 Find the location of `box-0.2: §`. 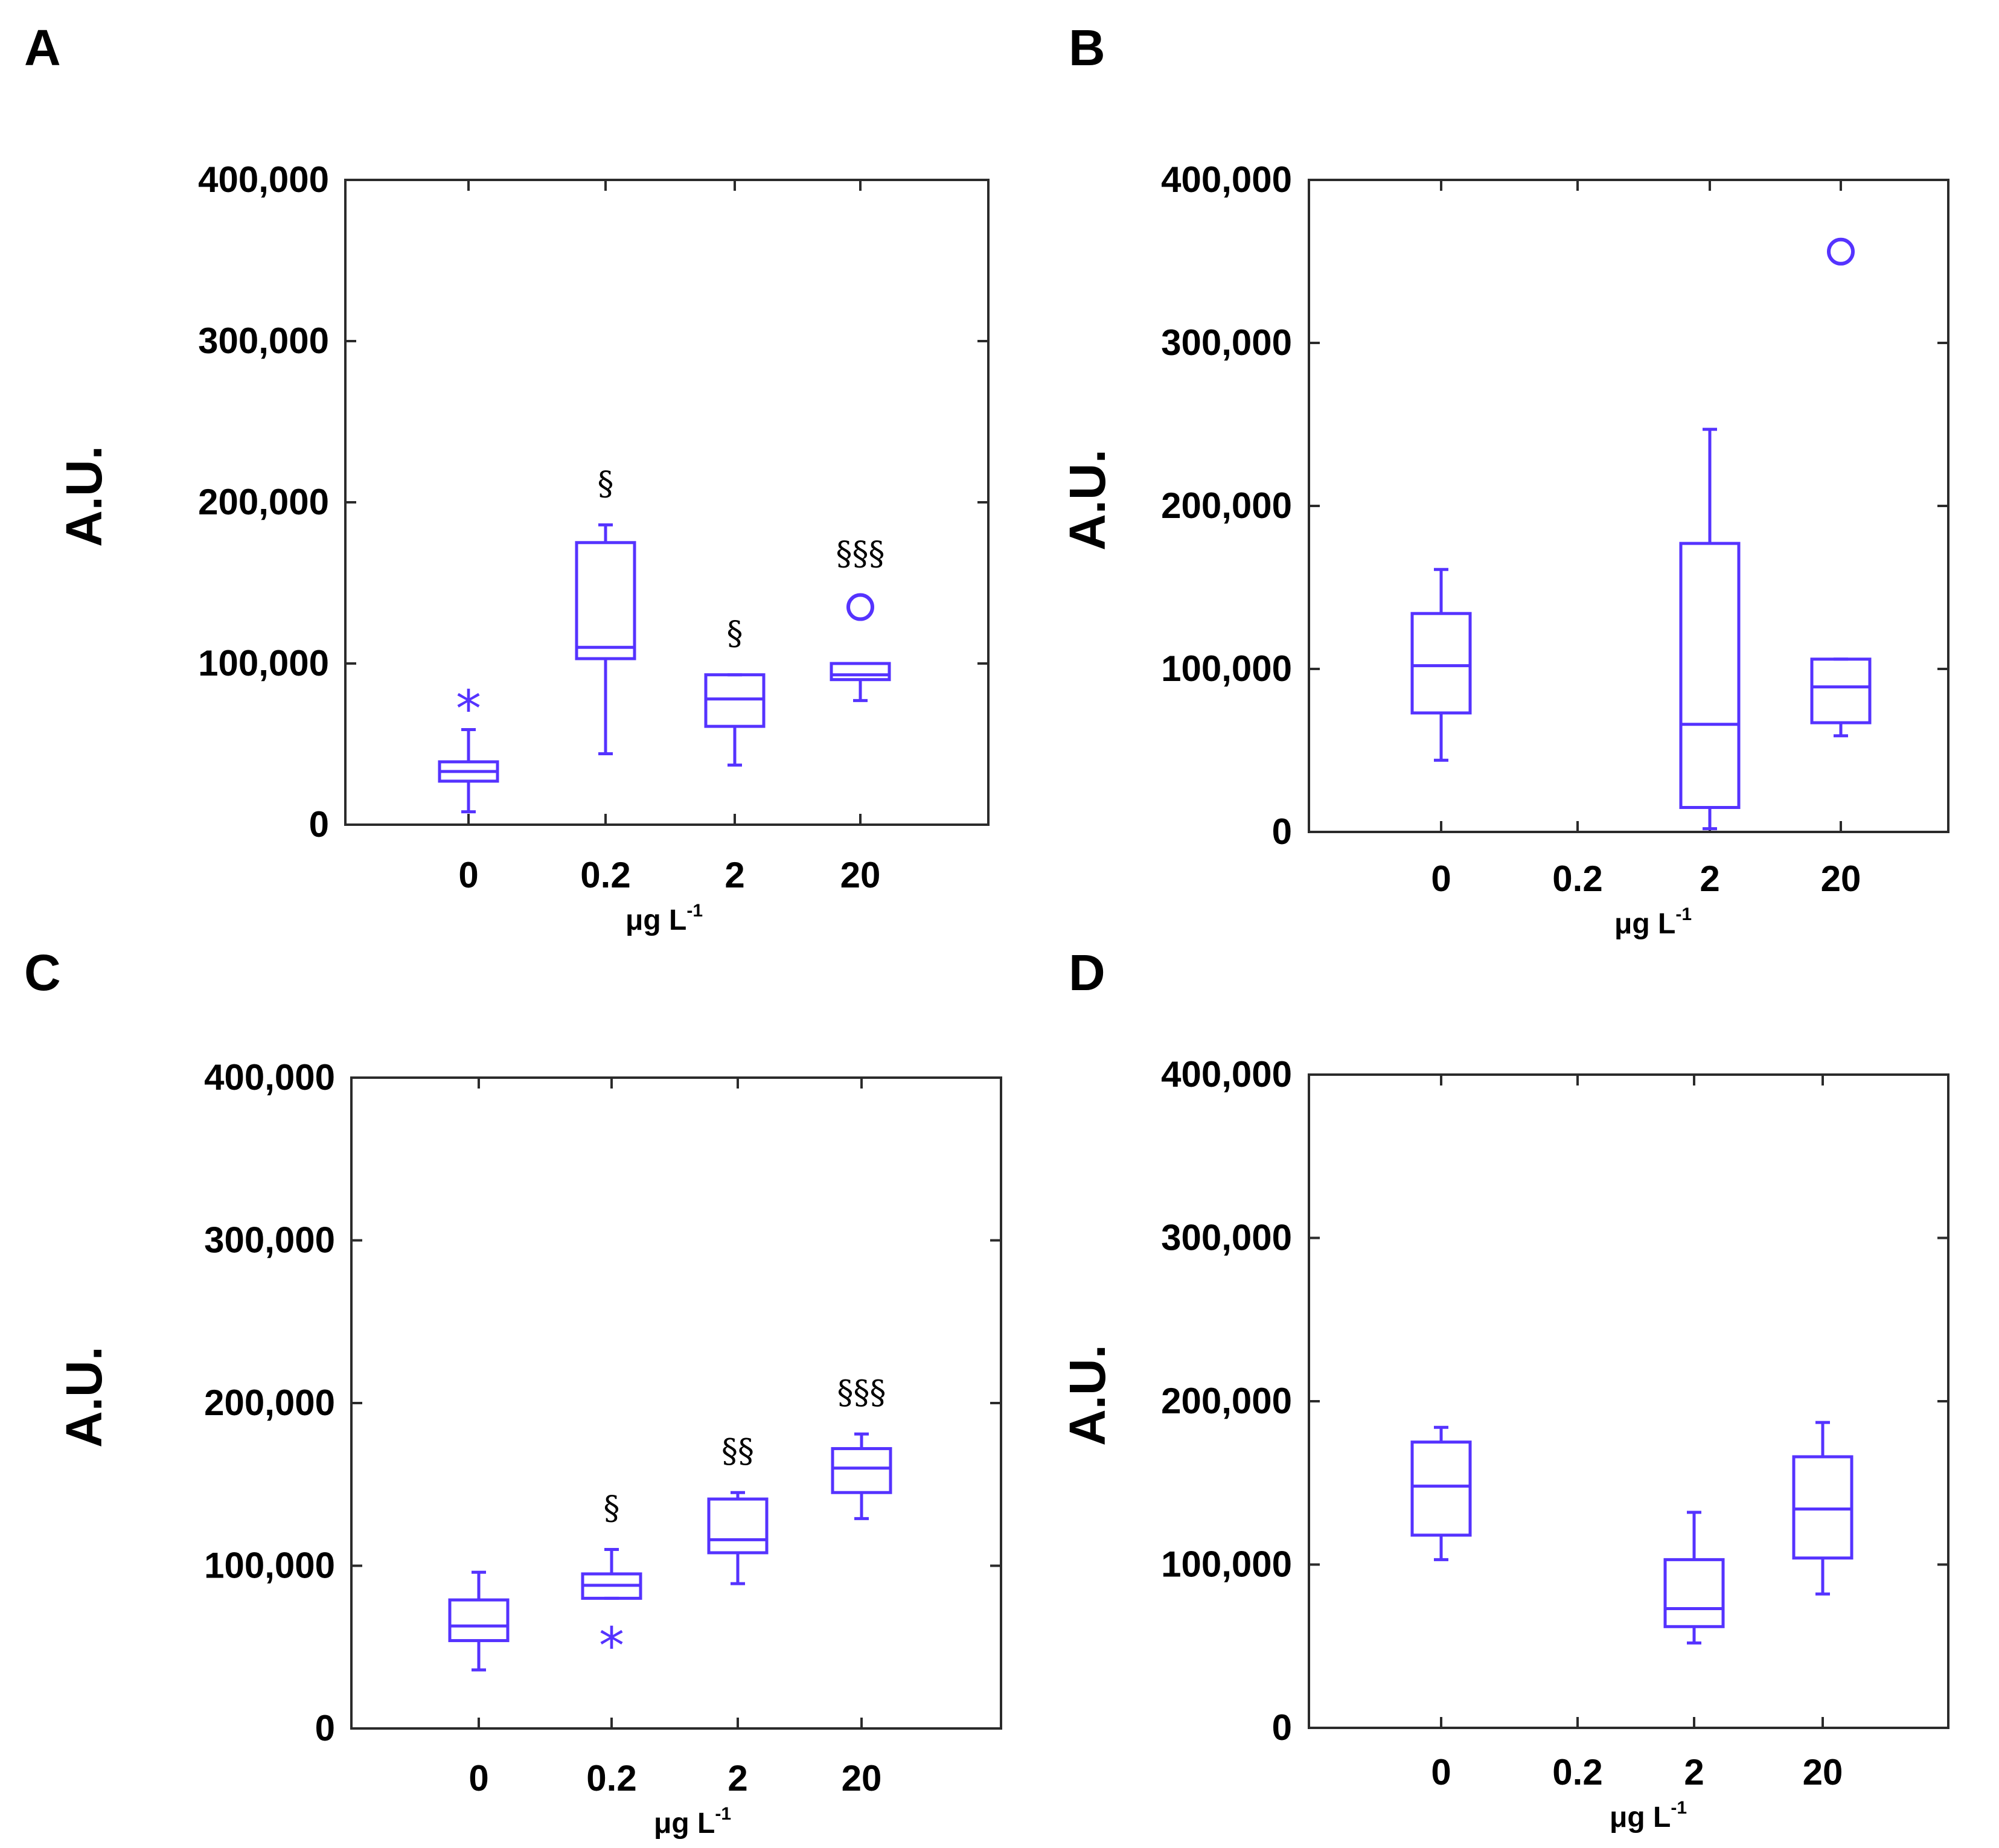

box-0.2: § is located at coordinates (606, 610).